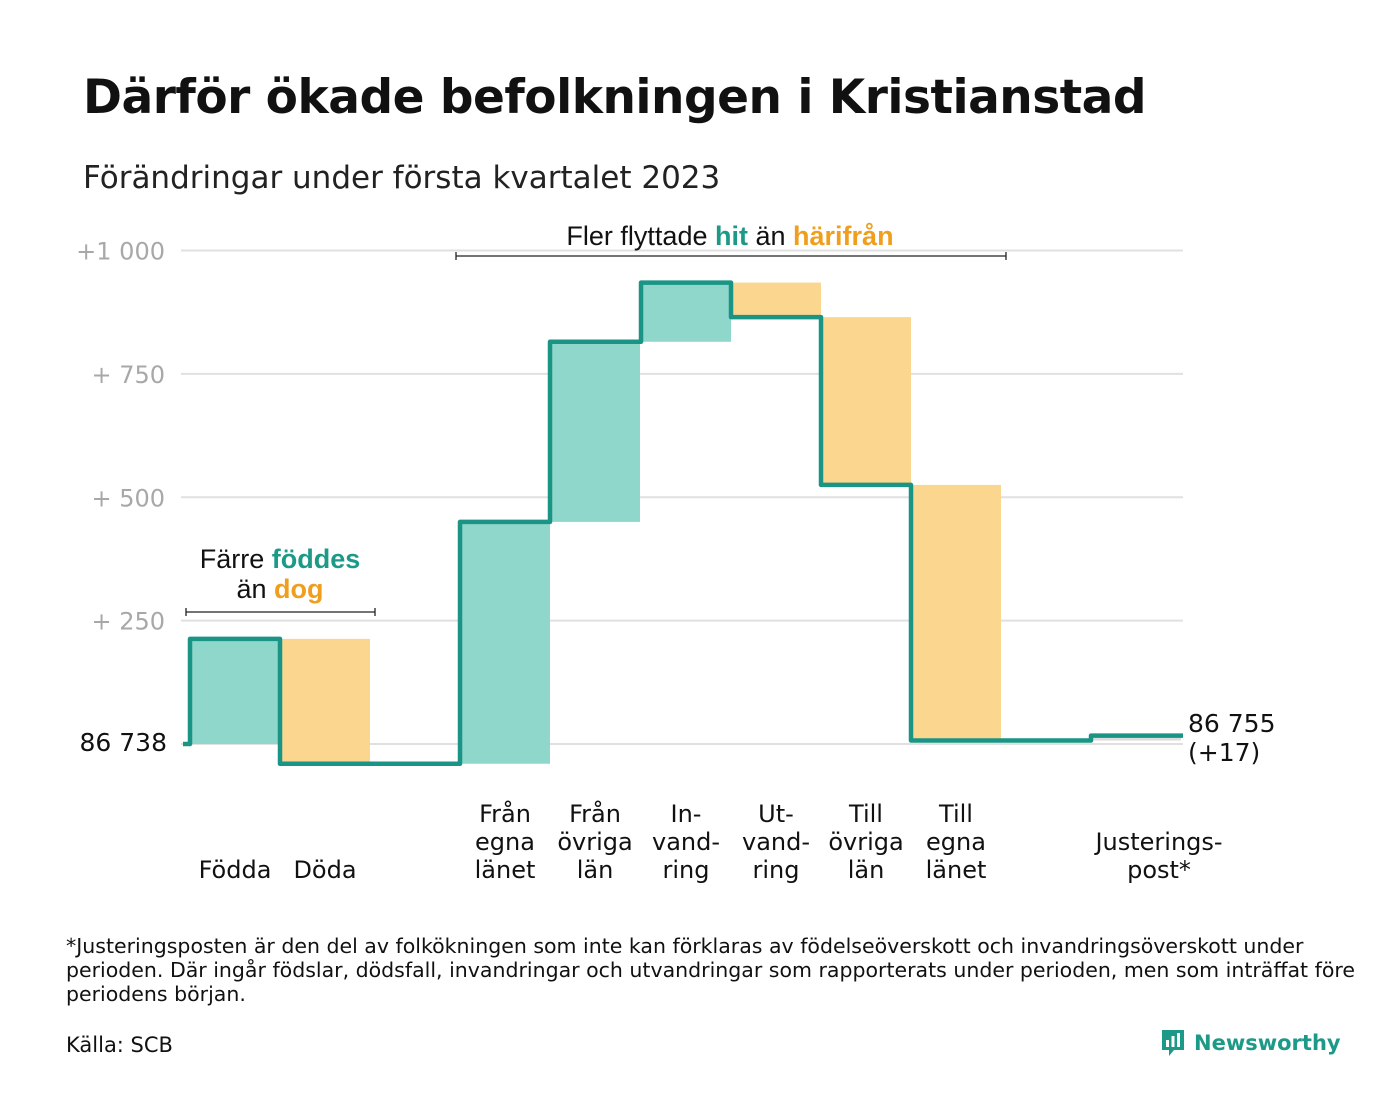 This screenshot has height=1120, width=1400. I want to click on category-label-till_ovriga: Till, so click(865, 814).